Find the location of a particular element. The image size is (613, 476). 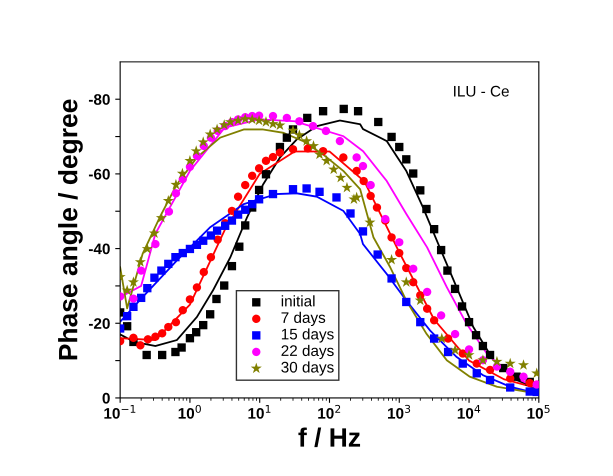

x-tick-label: 10$^{−1}$ is located at coordinates (120, 411).